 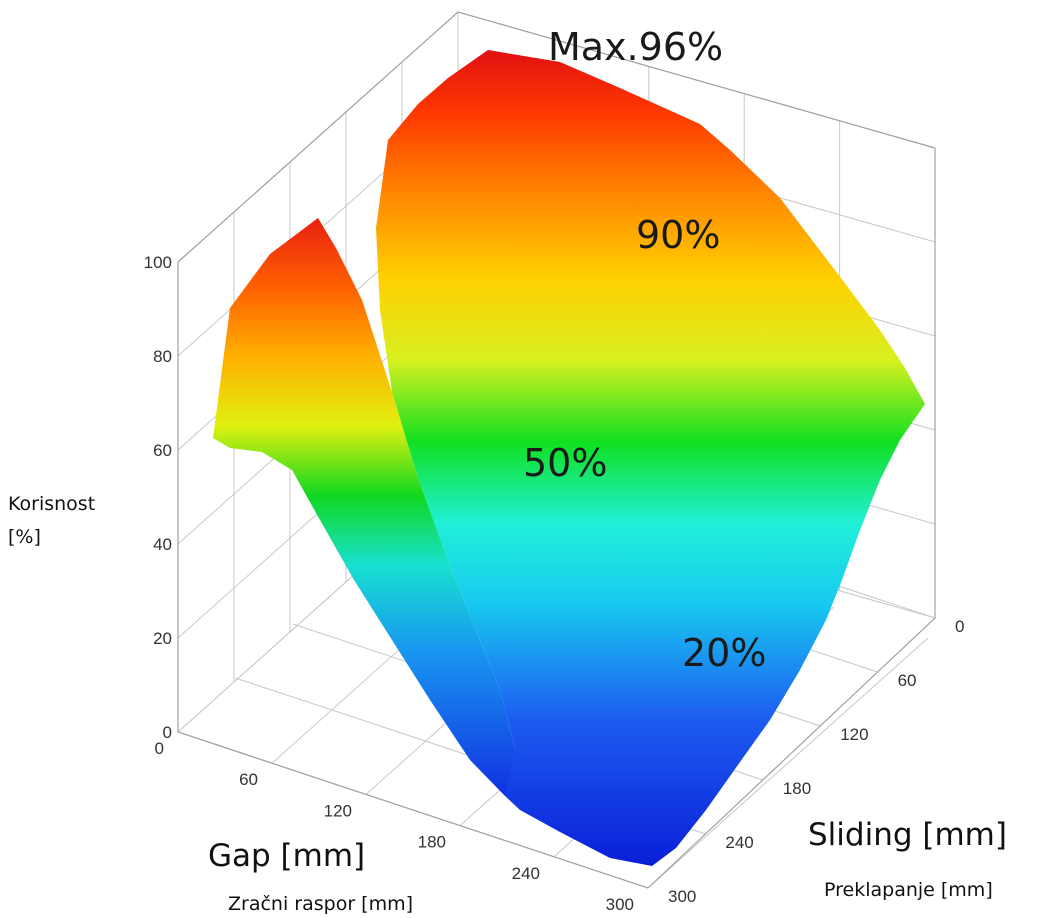 What do you see at coordinates (167, 732) in the screenshot?
I see `z-tick-label: 0` at bounding box center [167, 732].